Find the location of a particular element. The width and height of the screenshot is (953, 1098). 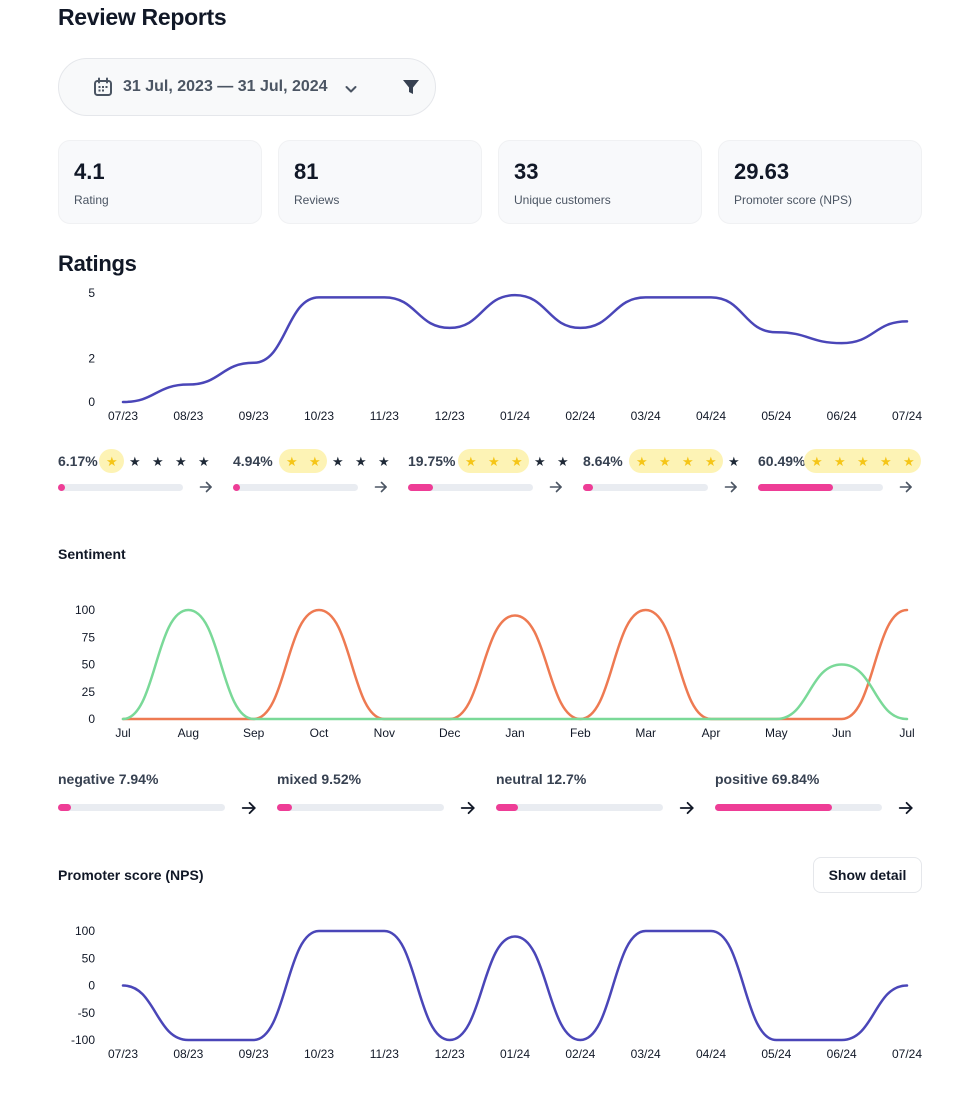

stat-card-unique-customers: 33 Unique customers is located at coordinates (600, 182).